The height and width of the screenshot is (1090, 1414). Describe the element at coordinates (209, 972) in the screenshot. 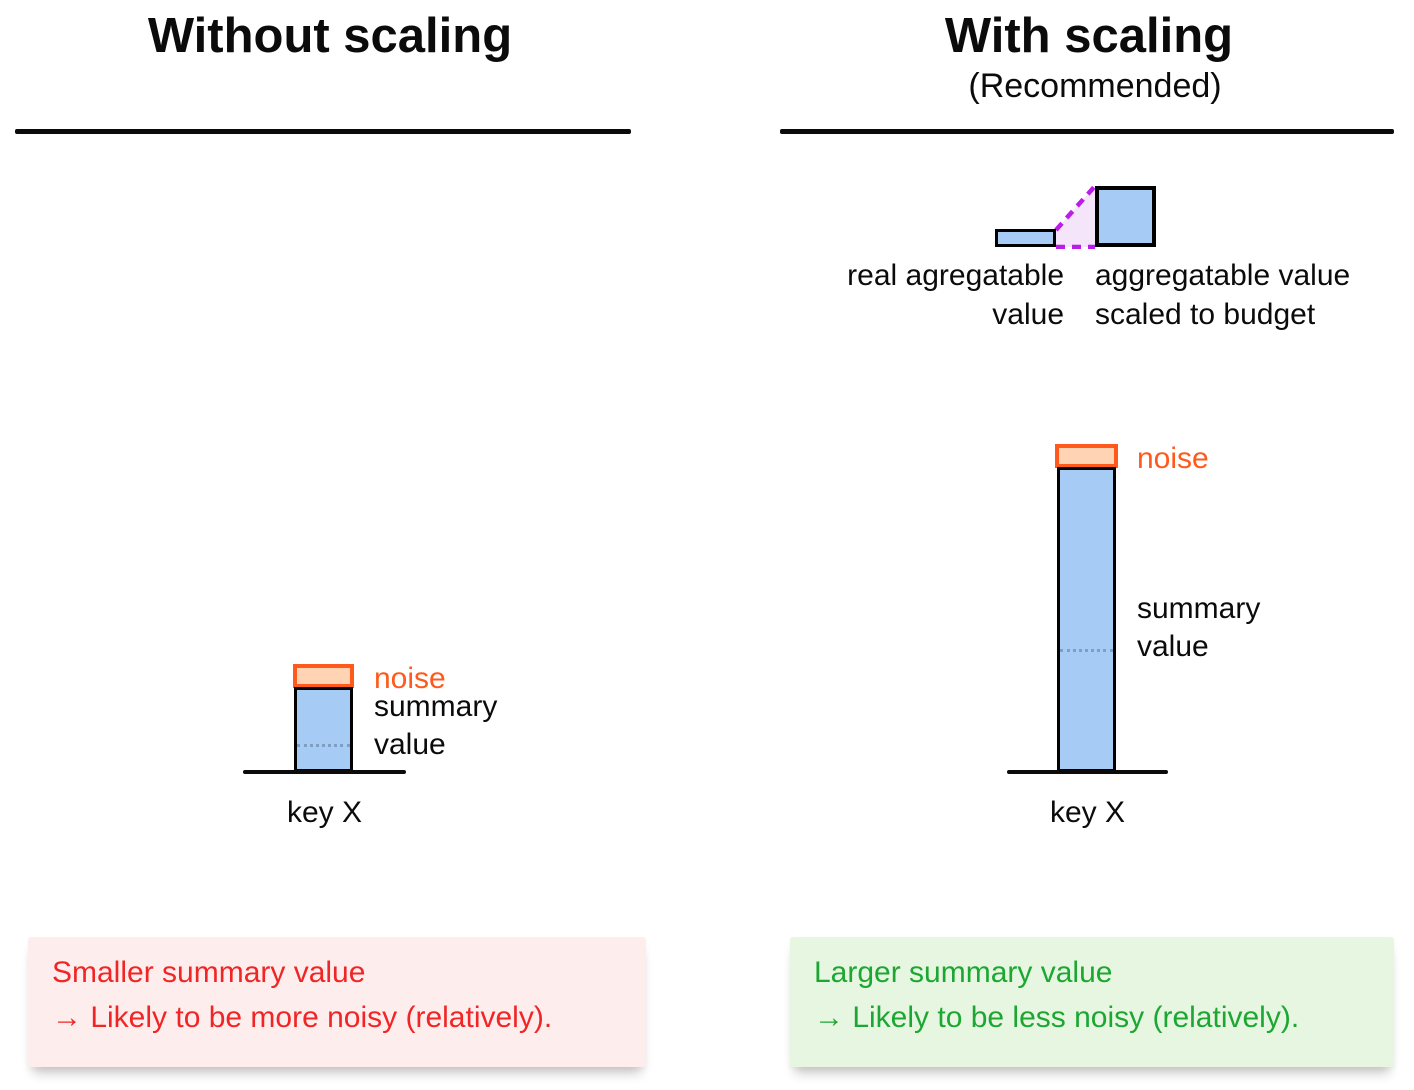

I see `left-callout-line1: Smaller summary value` at that location.